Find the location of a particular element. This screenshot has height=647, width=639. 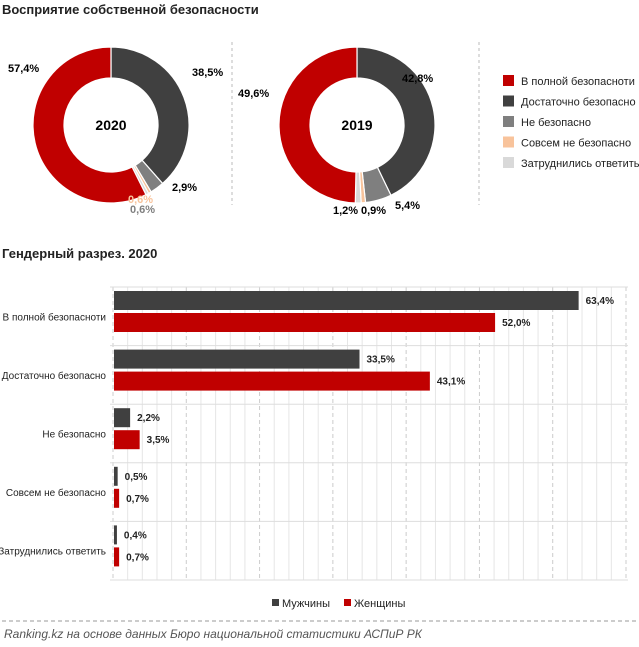

donut-data-label: 1,2% is located at coordinates (345, 211).